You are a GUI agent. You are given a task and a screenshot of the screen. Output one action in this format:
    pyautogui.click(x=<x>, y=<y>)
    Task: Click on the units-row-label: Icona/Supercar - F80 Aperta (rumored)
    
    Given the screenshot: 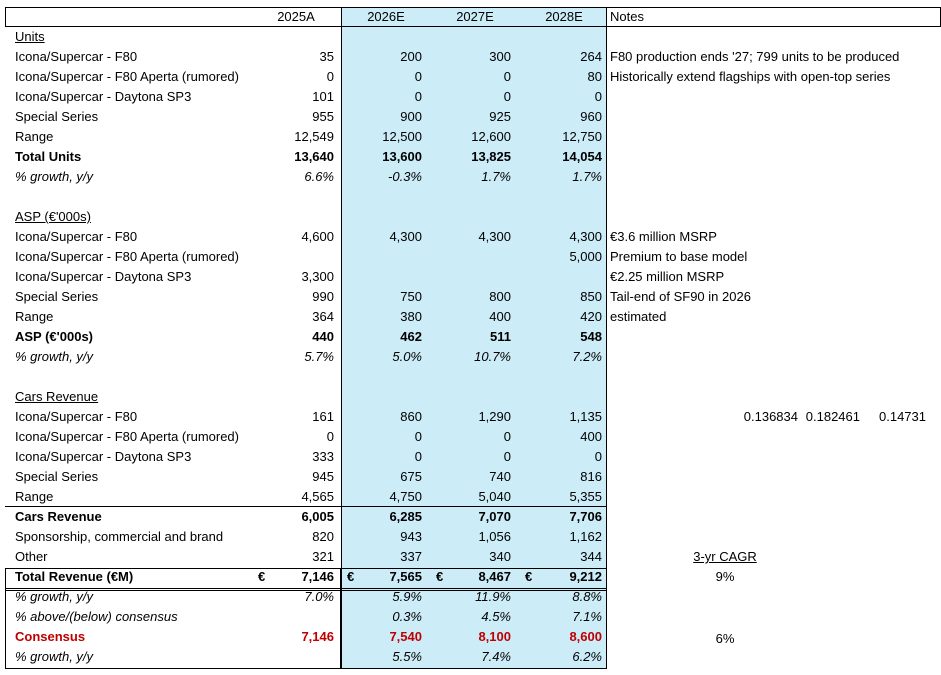 What is the action you would take?
    pyautogui.click(x=127, y=76)
    